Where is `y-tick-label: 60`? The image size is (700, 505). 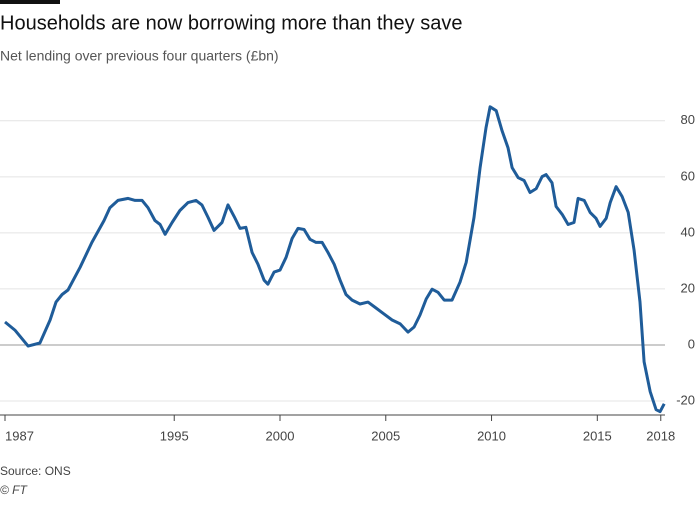 y-tick-label: 60 is located at coordinates (688, 175).